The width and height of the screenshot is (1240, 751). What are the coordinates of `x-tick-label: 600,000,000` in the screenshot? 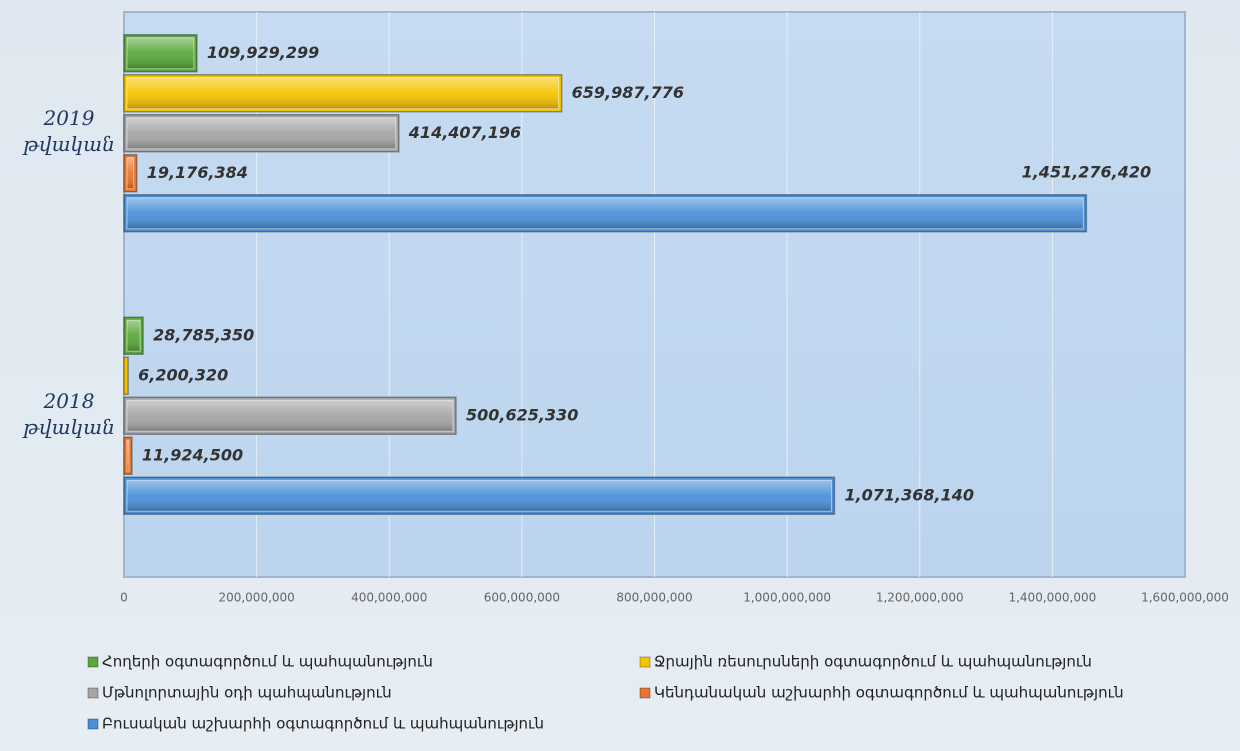 It's located at (522, 598).